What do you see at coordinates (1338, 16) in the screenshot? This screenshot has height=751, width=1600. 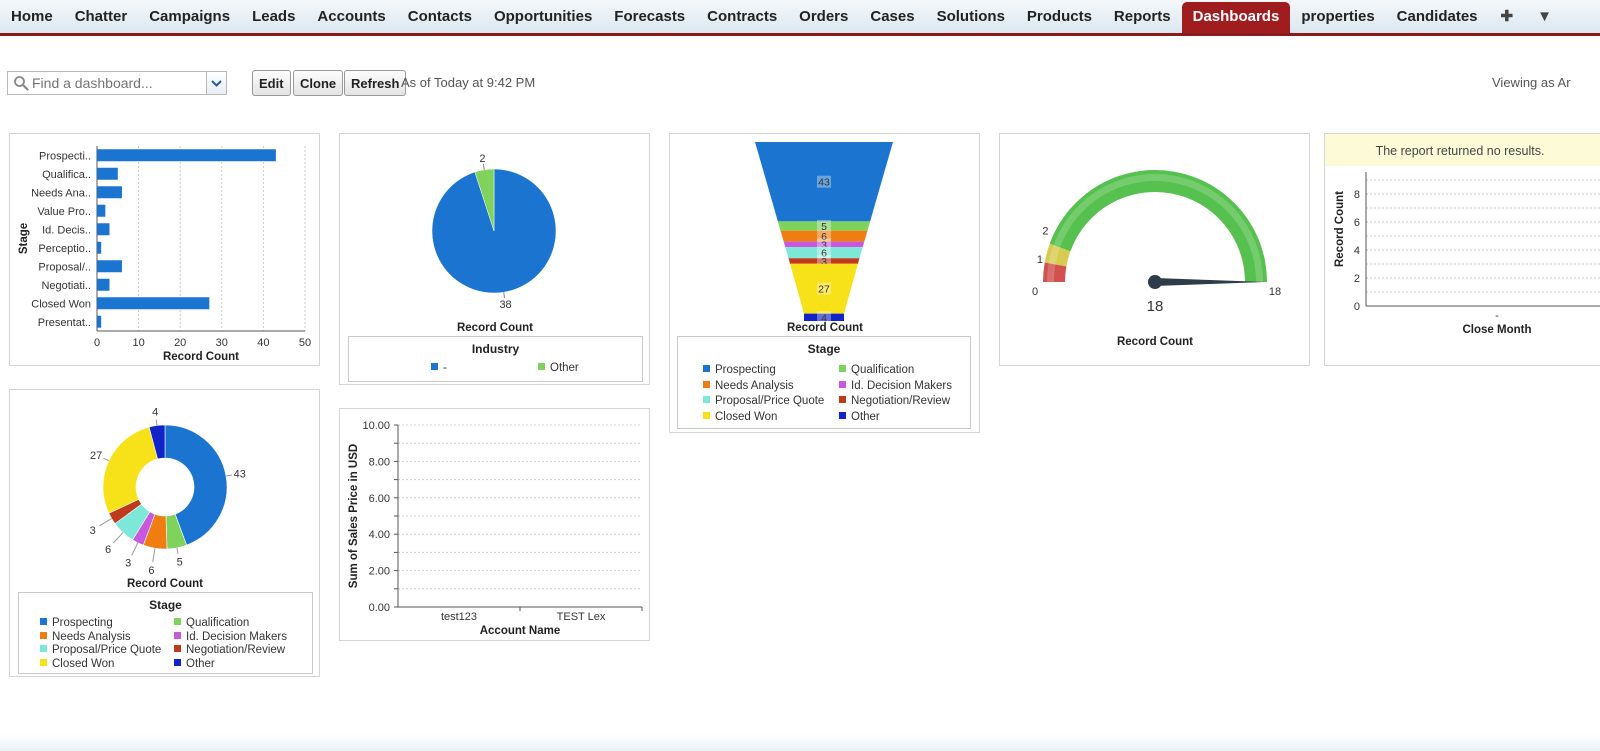 I see `tab-properties: properties` at bounding box center [1338, 16].